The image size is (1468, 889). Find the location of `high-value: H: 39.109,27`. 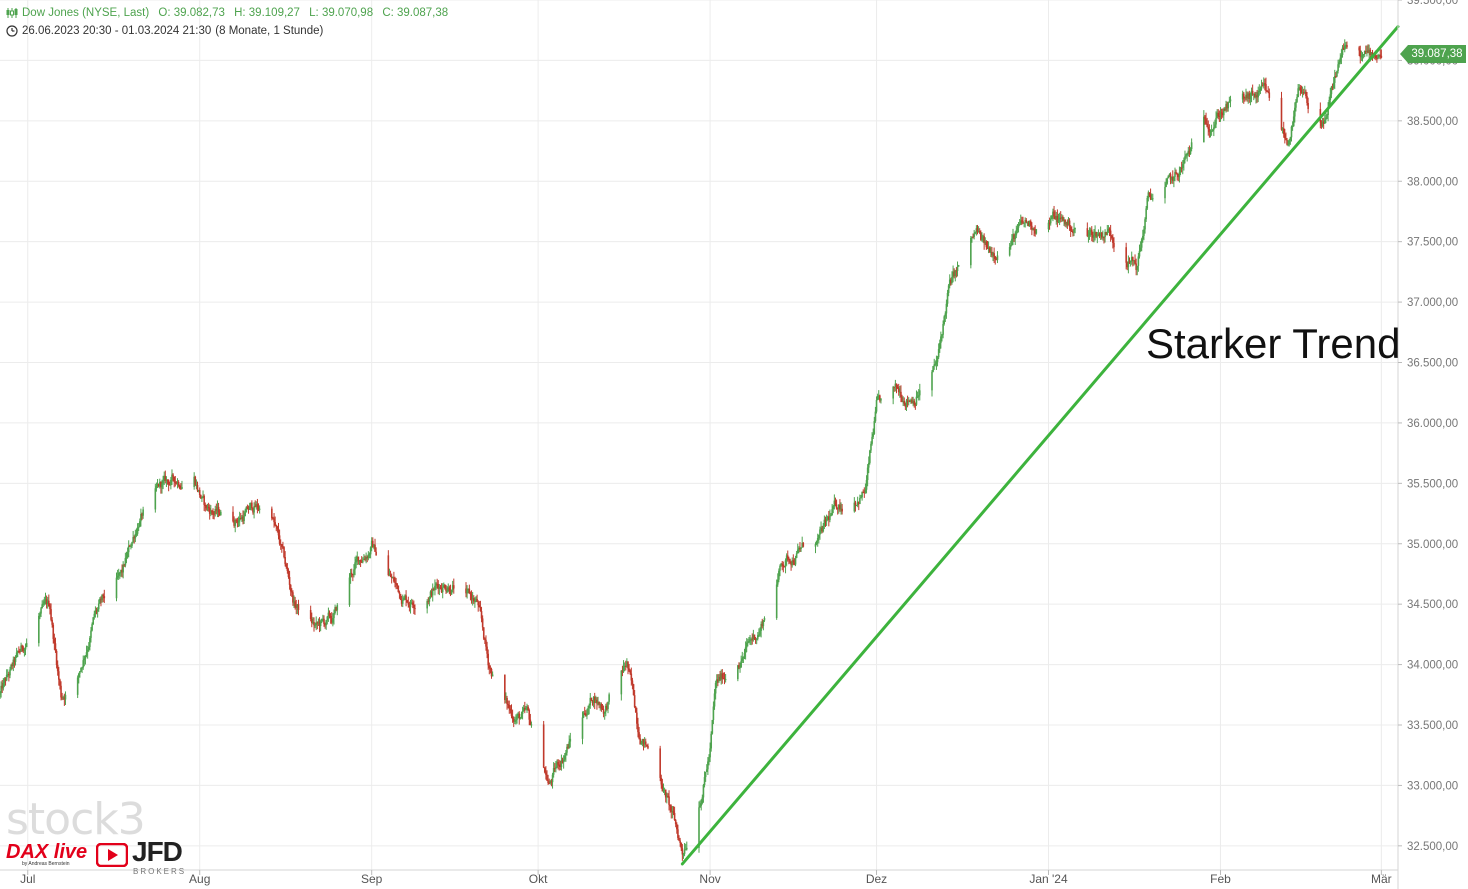

high-value: H: 39.109,27 is located at coordinates (267, 13).